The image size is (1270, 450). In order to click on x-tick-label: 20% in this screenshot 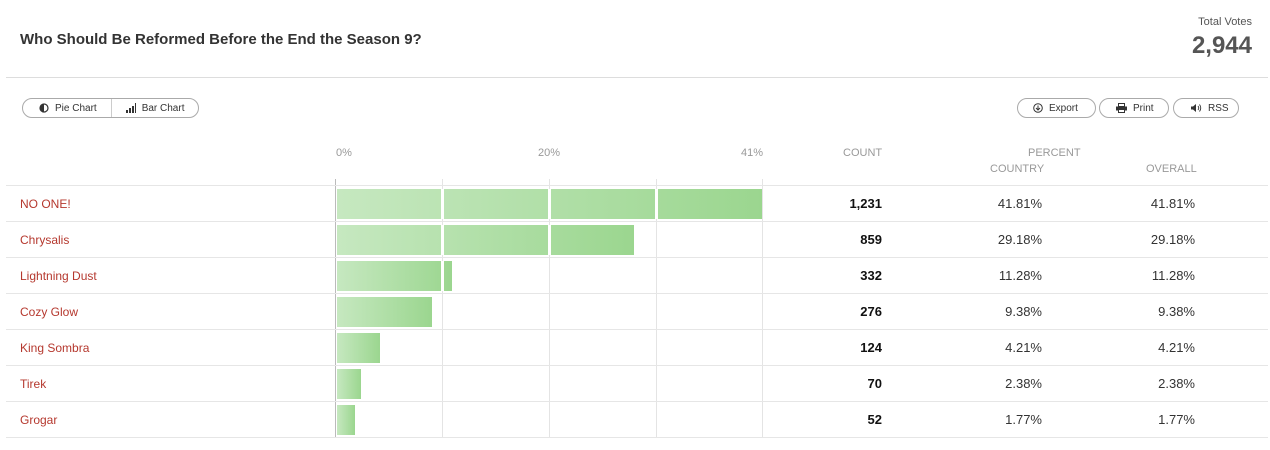, I will do `click(549, 153)`.